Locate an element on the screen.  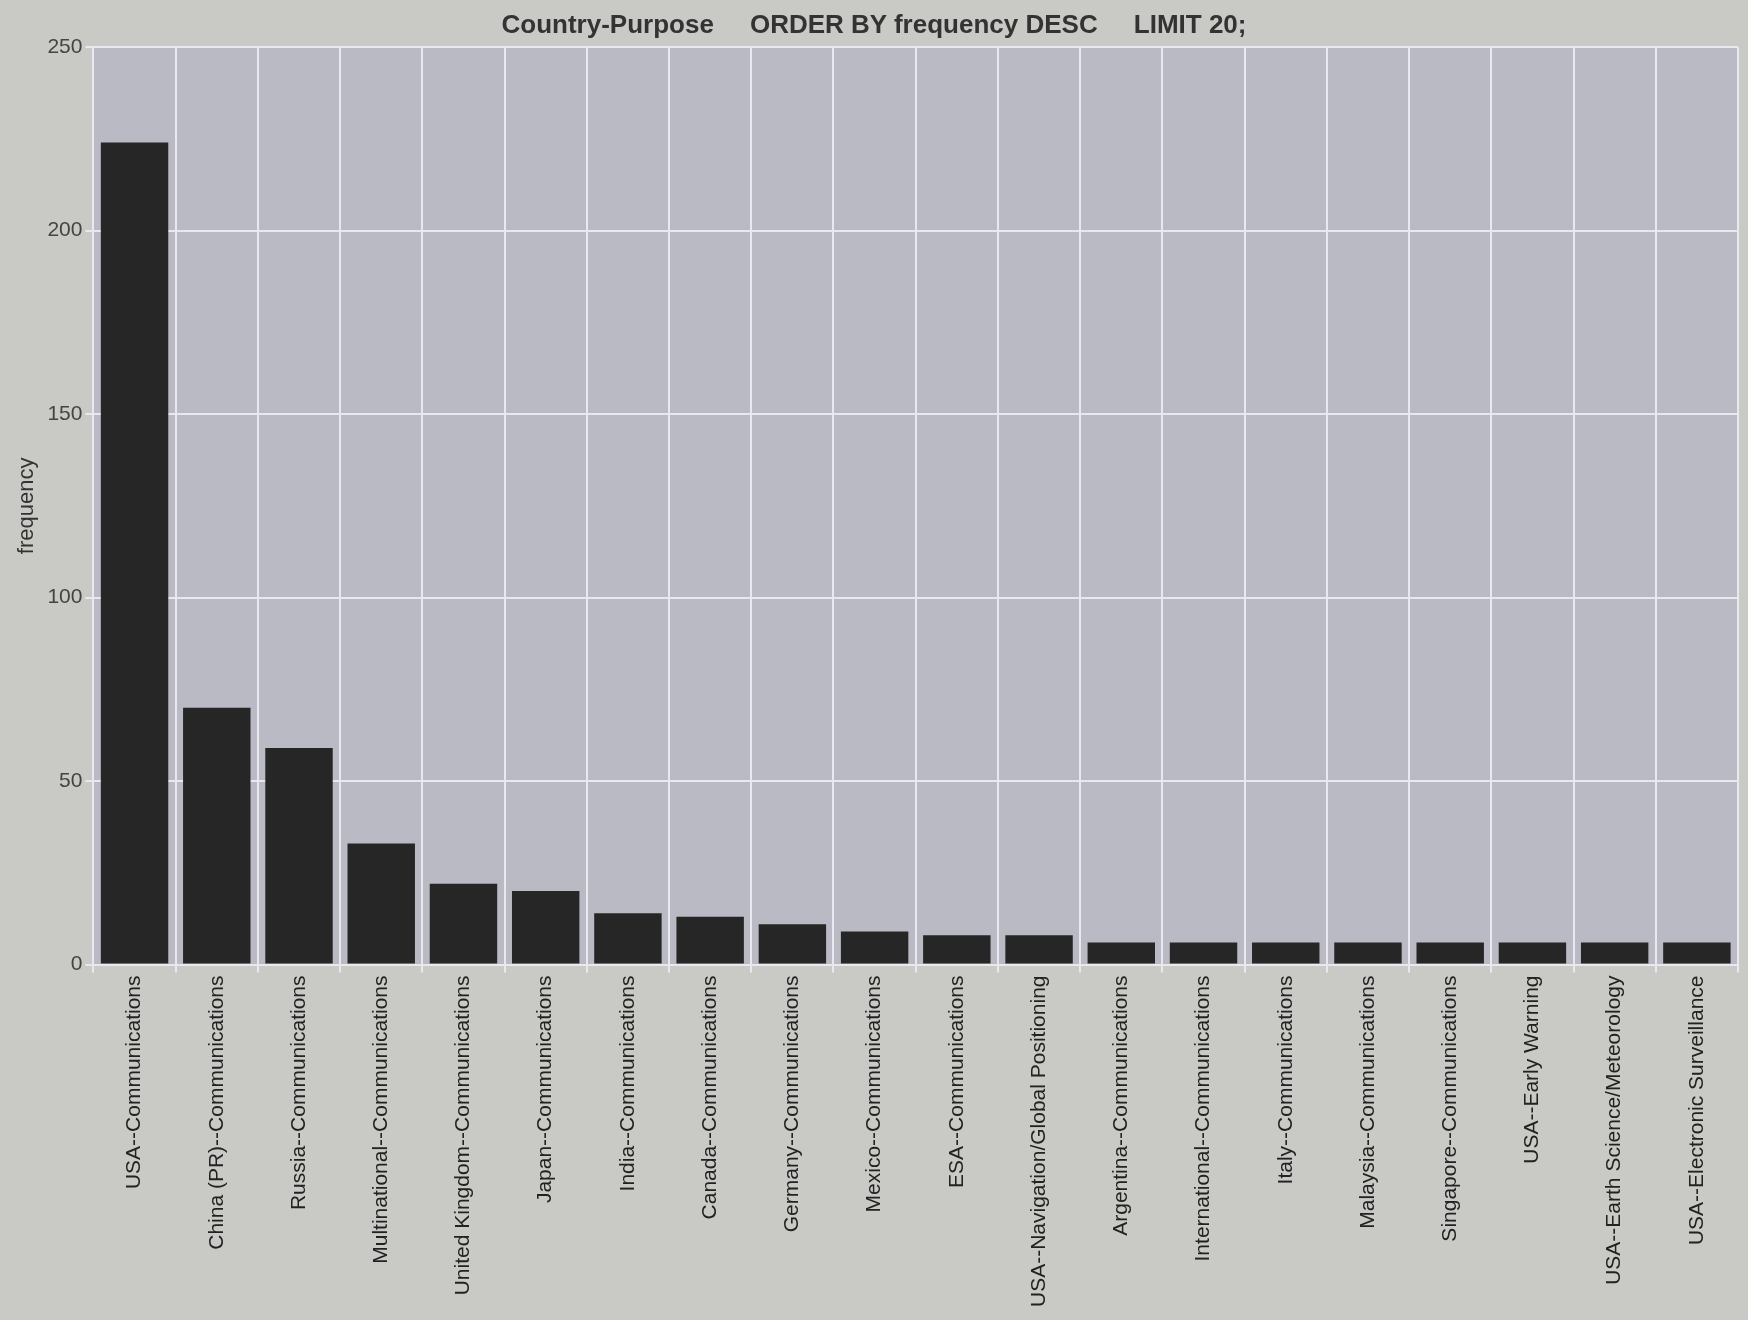
x-tick-label: Mexico--Communications is located at coordinates (873, 1094).